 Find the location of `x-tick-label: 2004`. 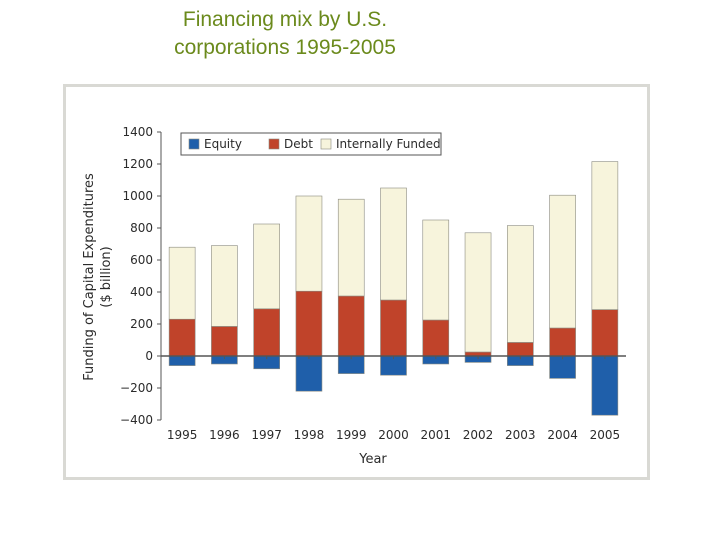

x-tick-label: 2004 is located at coordinates (562, 435).